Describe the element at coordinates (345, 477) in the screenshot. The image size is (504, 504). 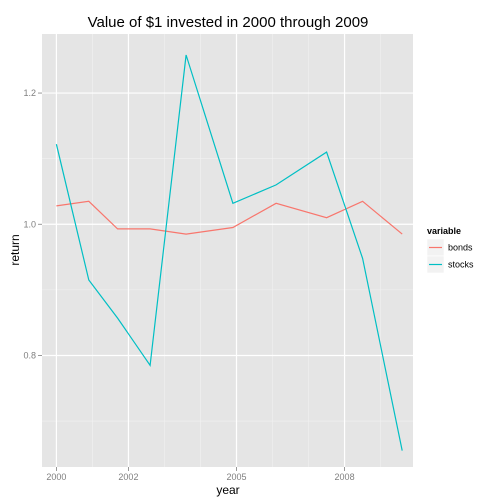
I see `x-tick-label: 2008` at that location.